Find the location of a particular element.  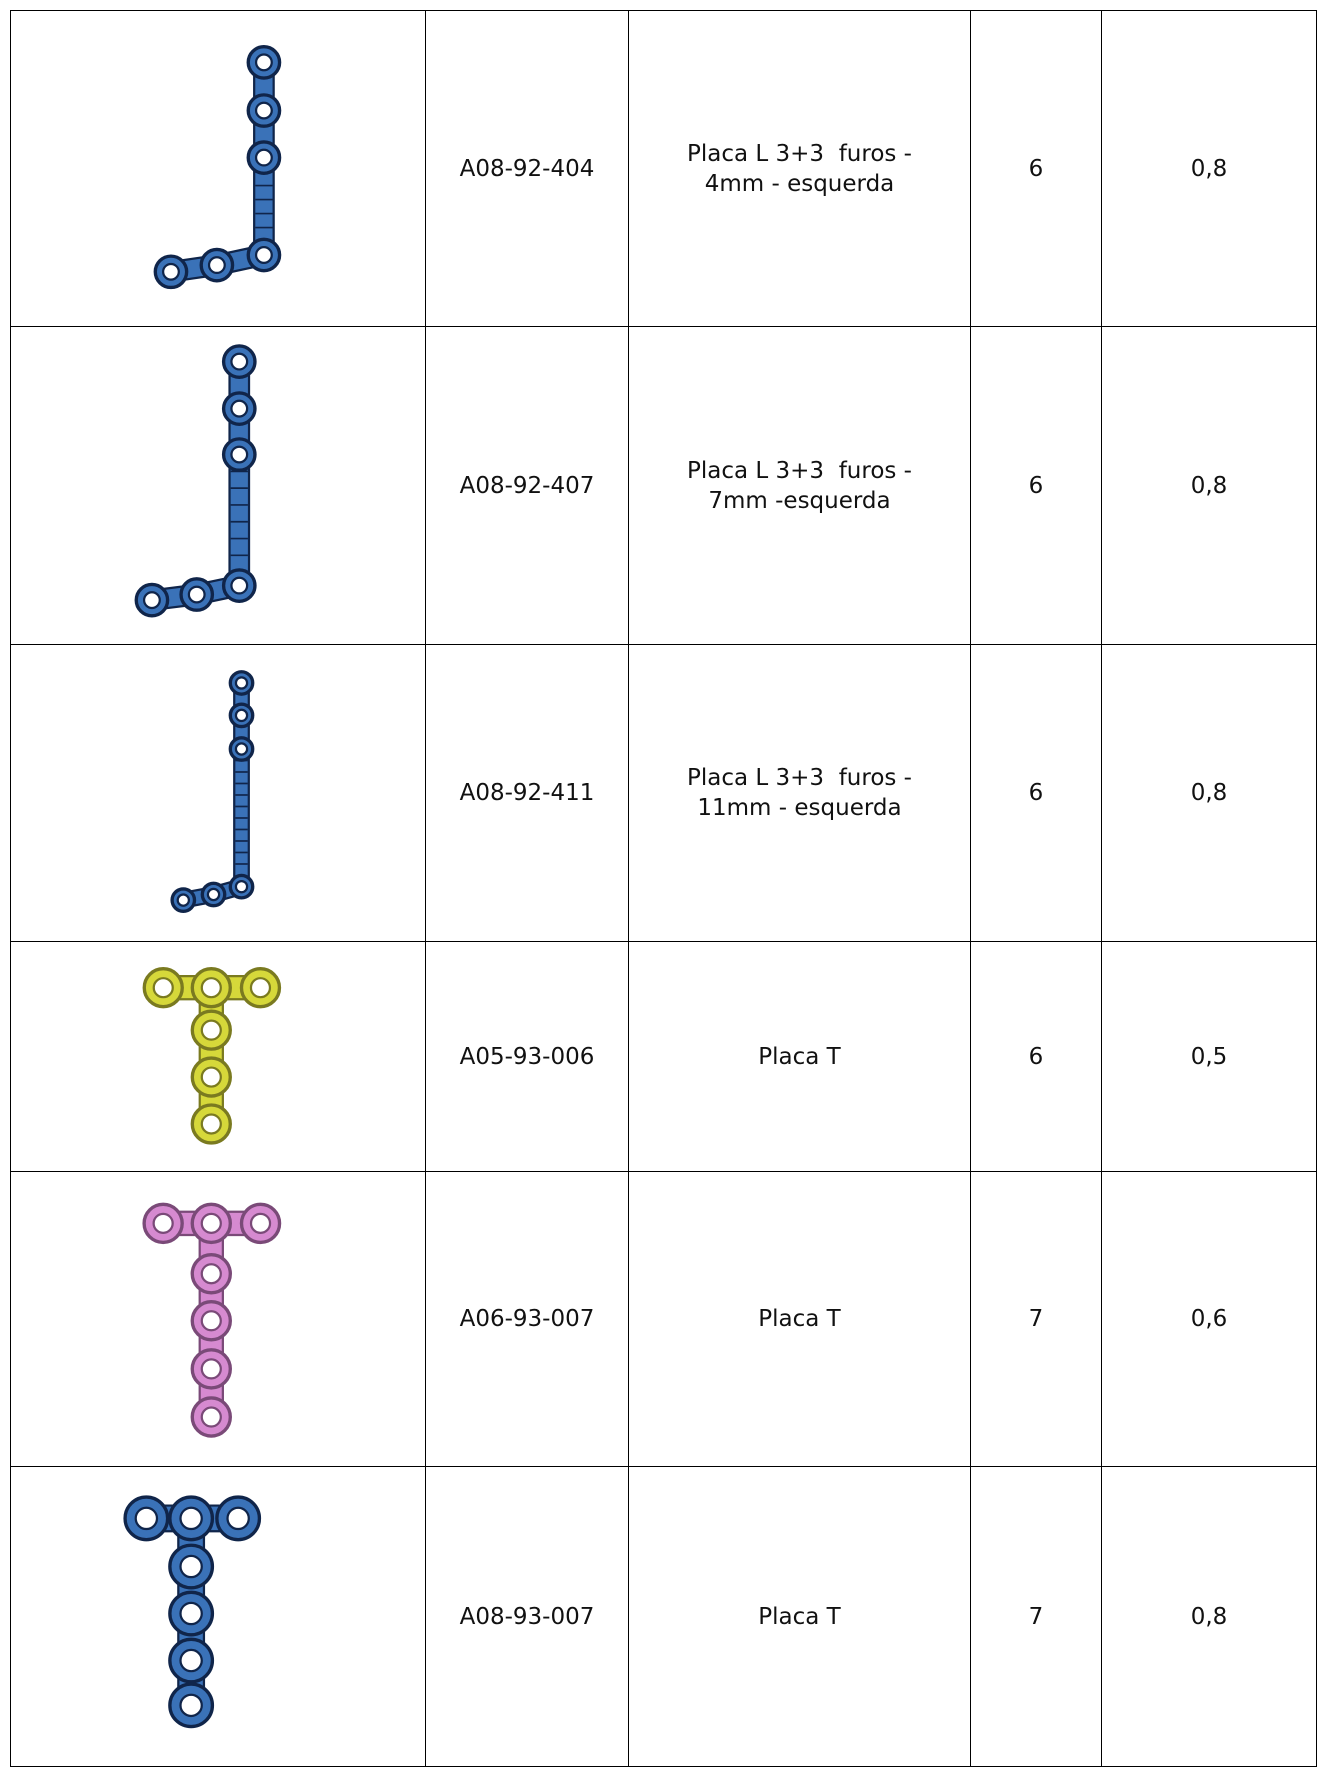

thickness: 0,6 is located at coordinates (1209, 1319).